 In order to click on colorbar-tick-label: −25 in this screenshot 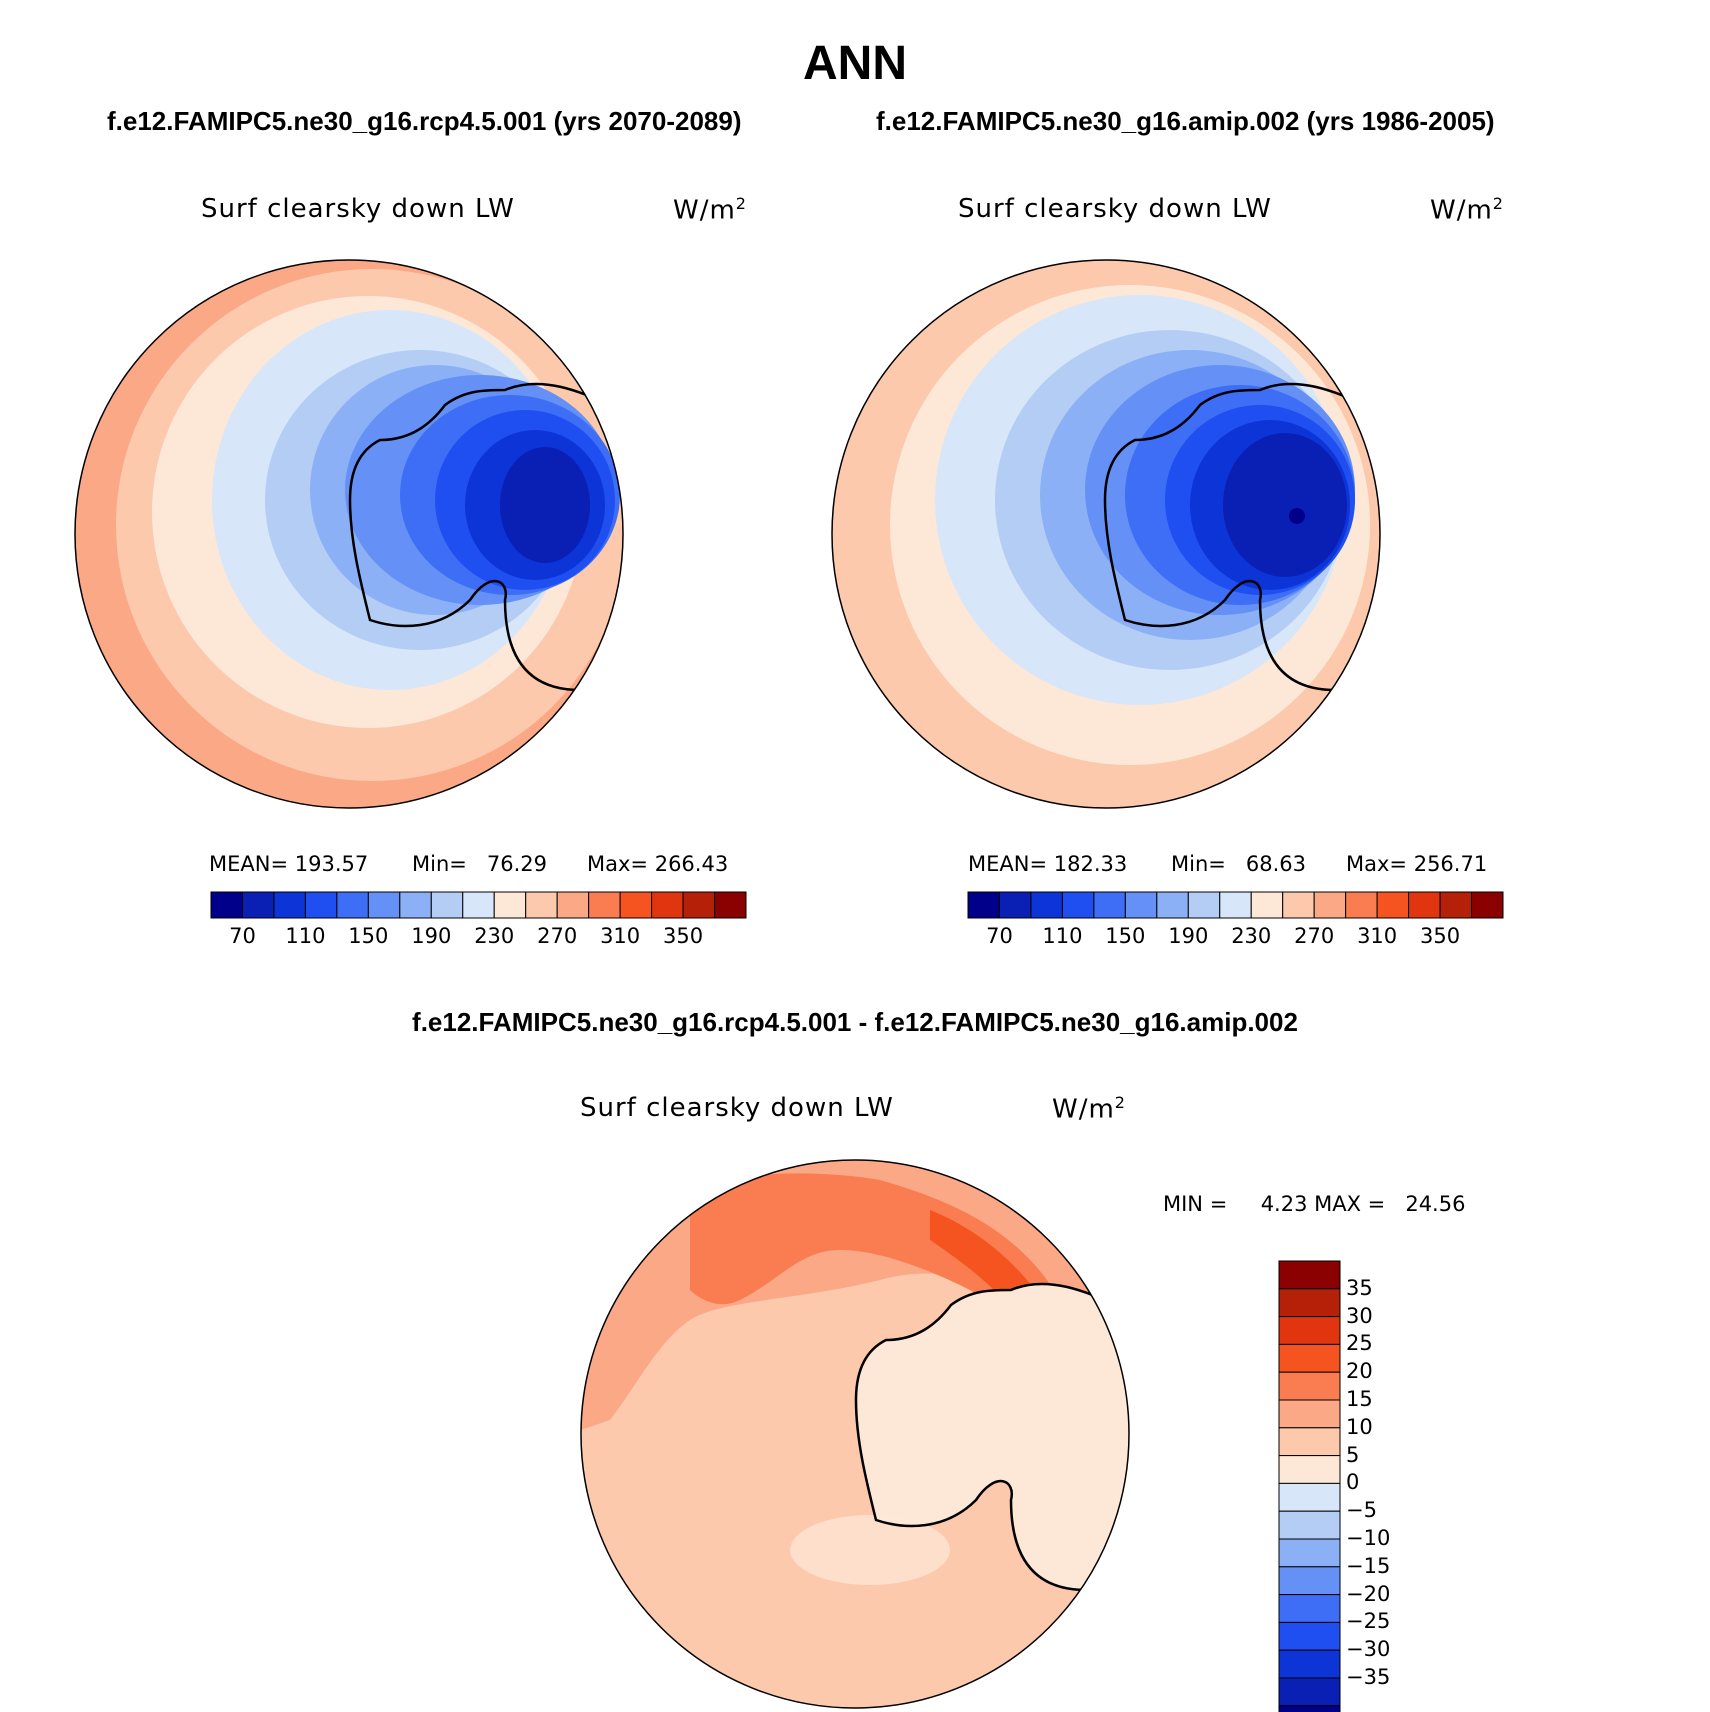, I will do `click(1368, 1621)`.